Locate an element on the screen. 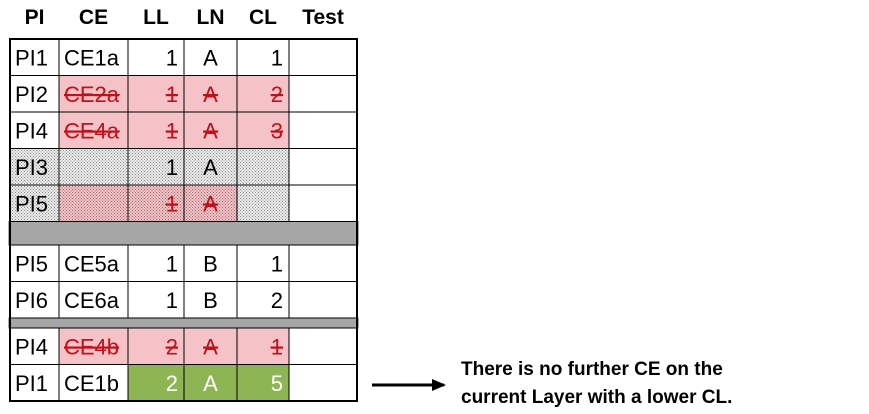 This screenshot has height=414, width=869. cell-text: CE6a is located at coordinates (92, 300).